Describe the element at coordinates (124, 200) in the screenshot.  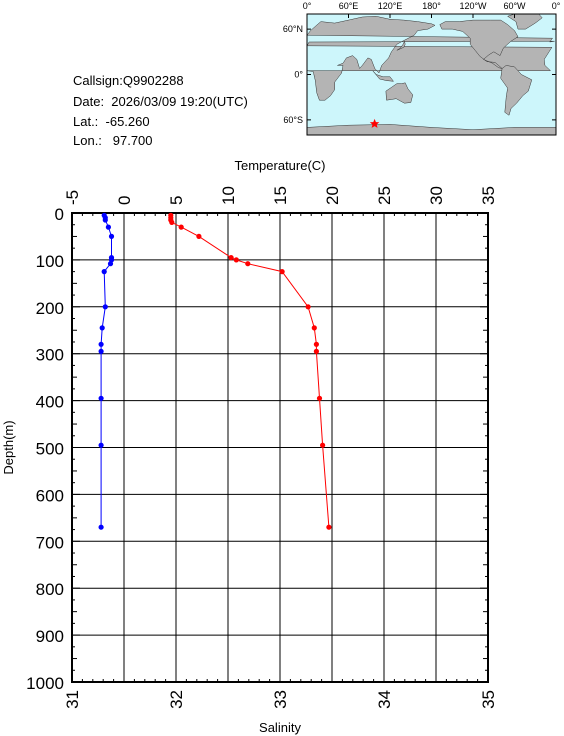
I see `temperature-tick-label: 0` at that location.